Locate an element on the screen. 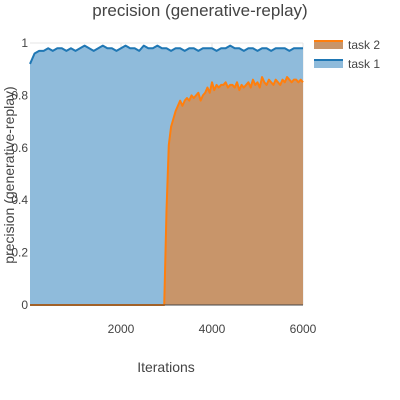 The image size is (400, 400). legend-item-task-1: task 1 is located at coordinates (347, 64).